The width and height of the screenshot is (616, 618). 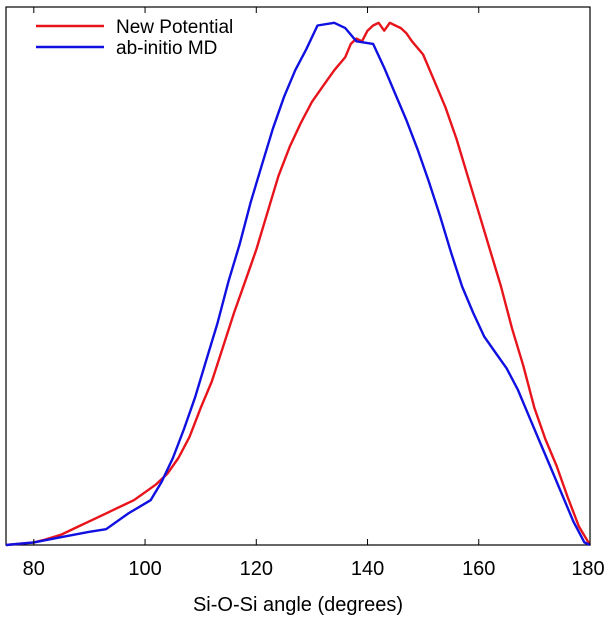 I want to click on x-tick-label: 100, so click(x=144, y=569).